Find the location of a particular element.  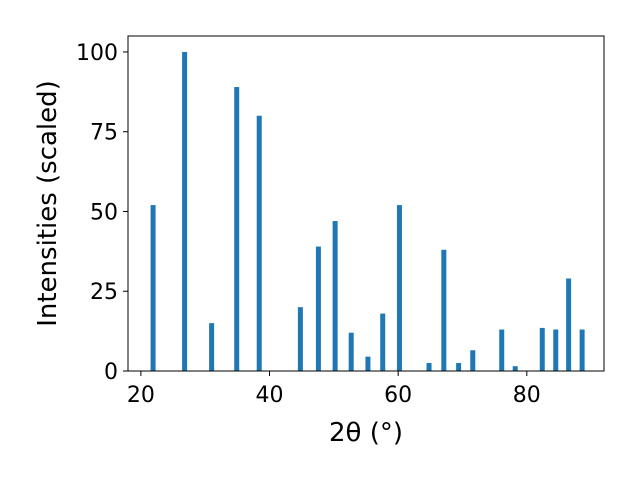

y-tick-label: 0 is located at coordinates (111, 372).